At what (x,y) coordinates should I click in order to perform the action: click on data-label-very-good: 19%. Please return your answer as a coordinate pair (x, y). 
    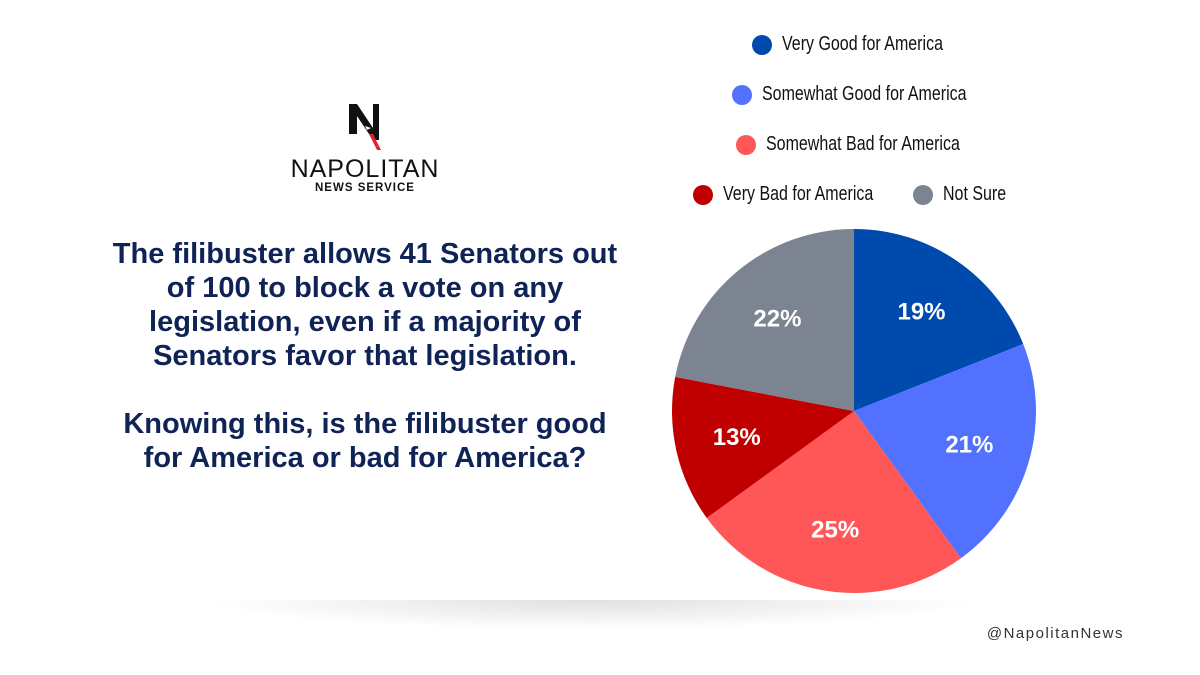
    Looking at the image, I should click on (921, 312).